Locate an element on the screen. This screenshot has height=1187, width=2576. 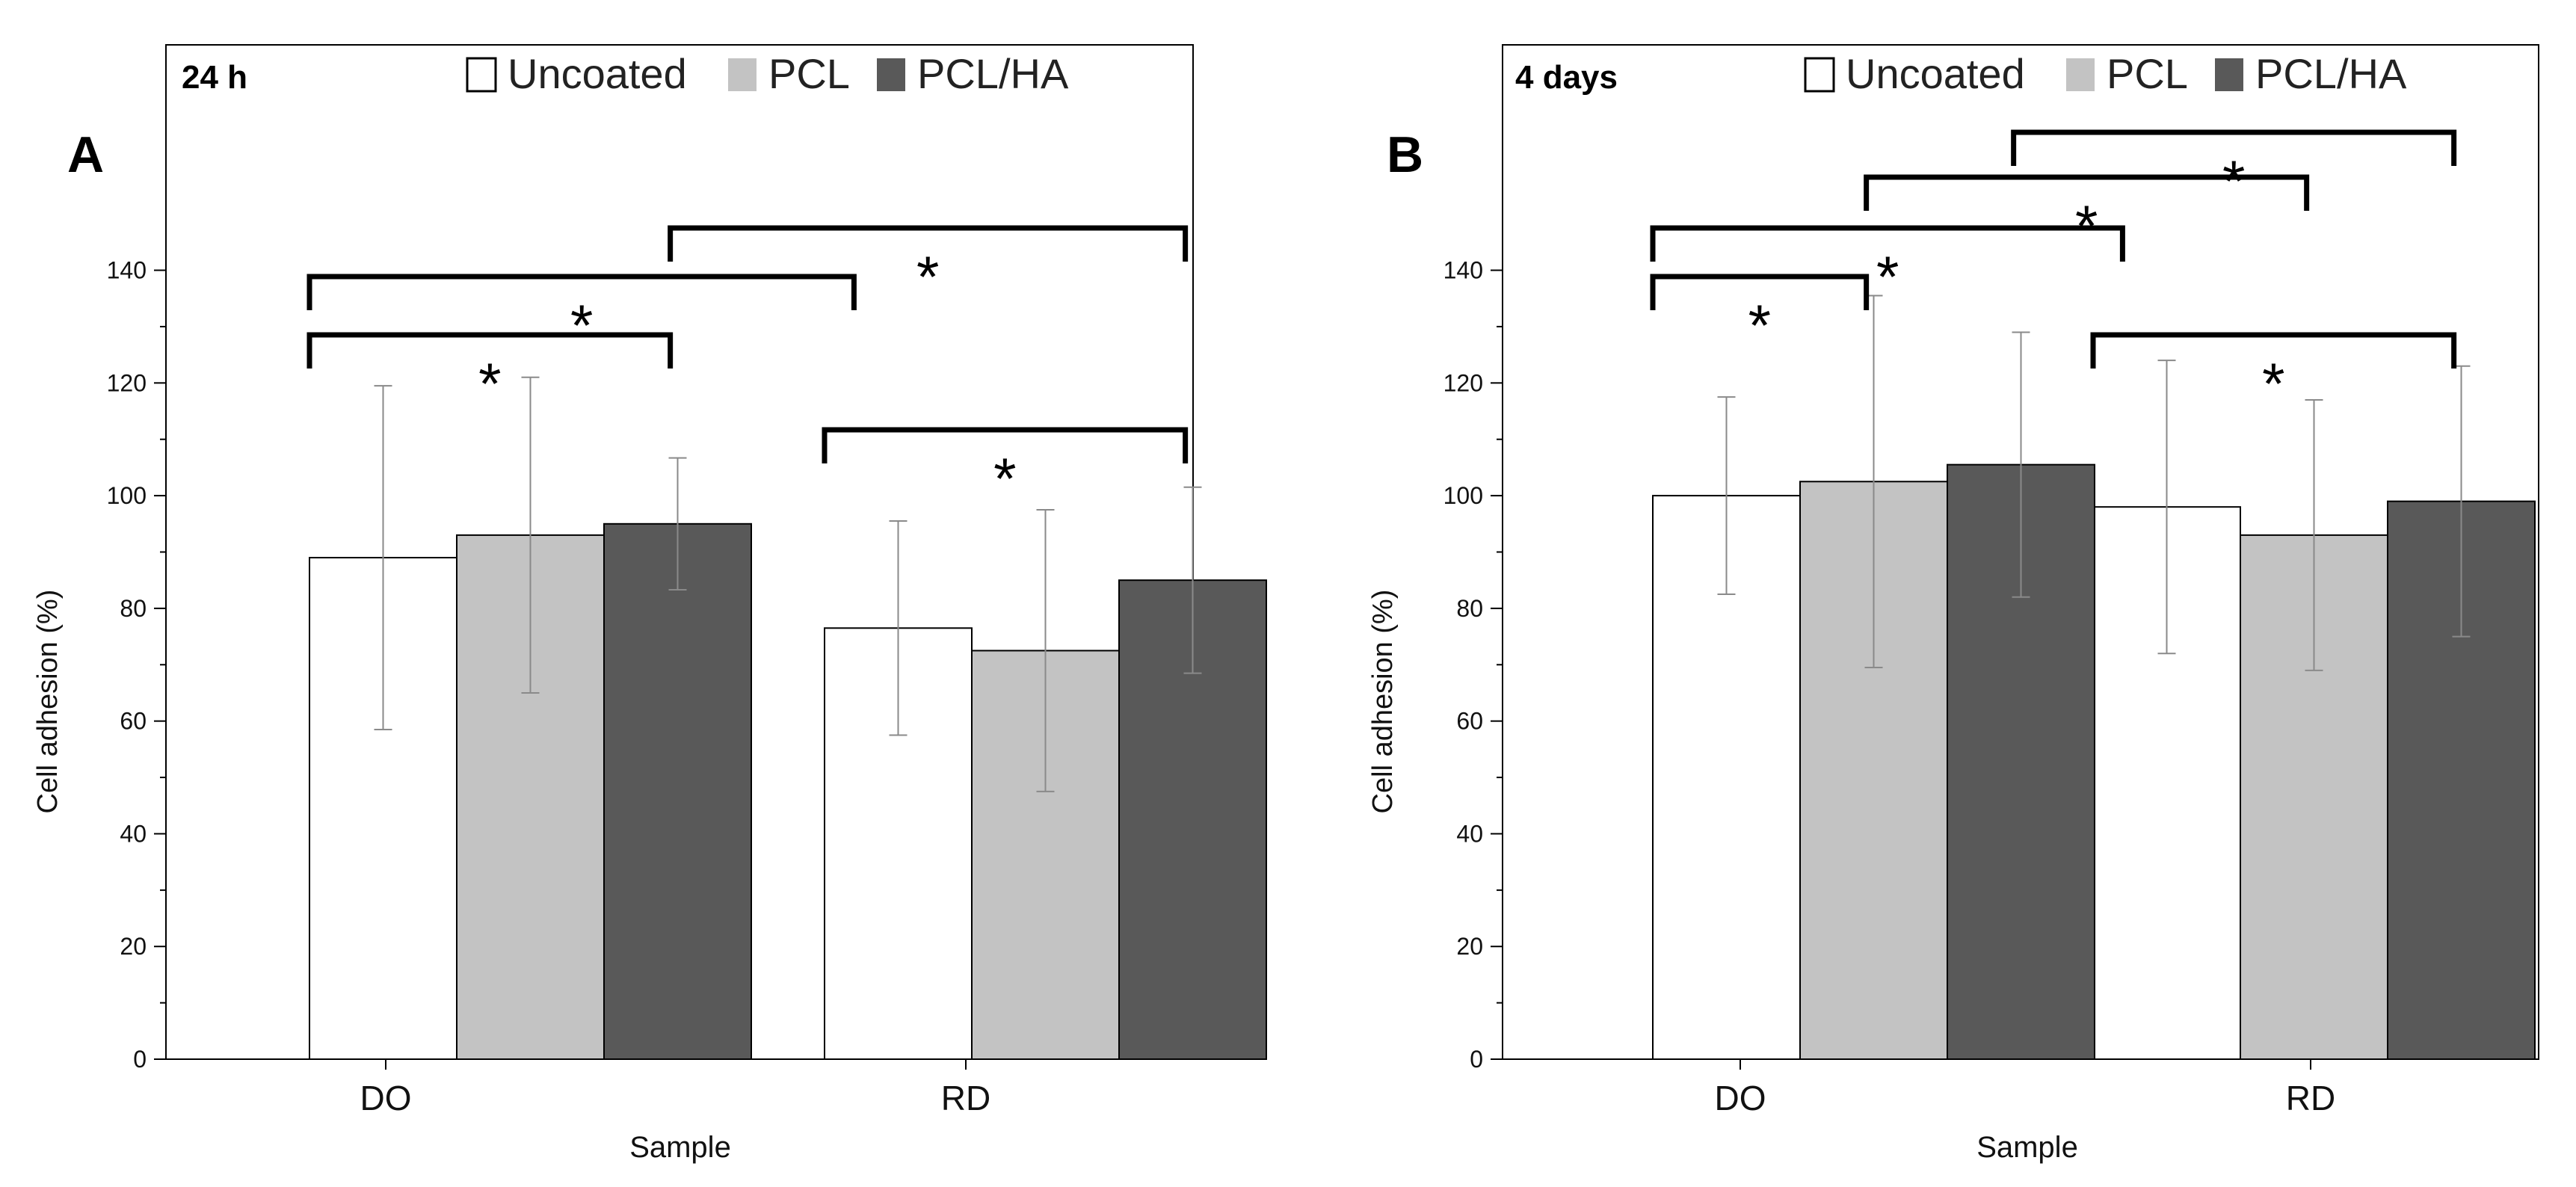
panel-title: 4 days is located at coordinates (1566, 78).